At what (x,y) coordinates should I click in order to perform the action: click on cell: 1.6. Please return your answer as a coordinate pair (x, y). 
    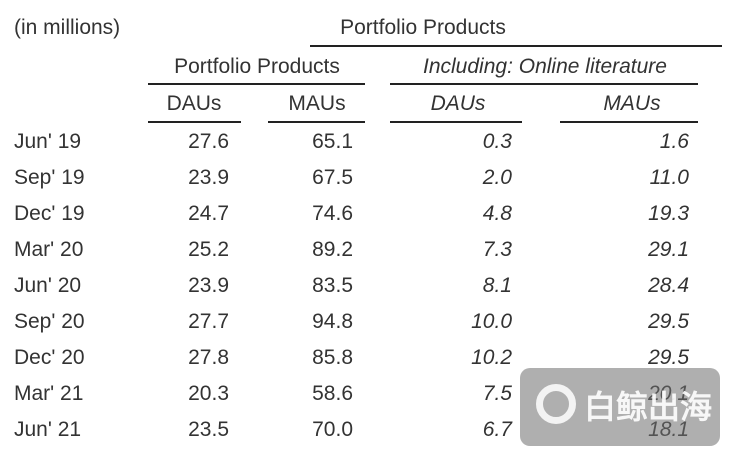
    Looking at the image, I should click on (674, 141).